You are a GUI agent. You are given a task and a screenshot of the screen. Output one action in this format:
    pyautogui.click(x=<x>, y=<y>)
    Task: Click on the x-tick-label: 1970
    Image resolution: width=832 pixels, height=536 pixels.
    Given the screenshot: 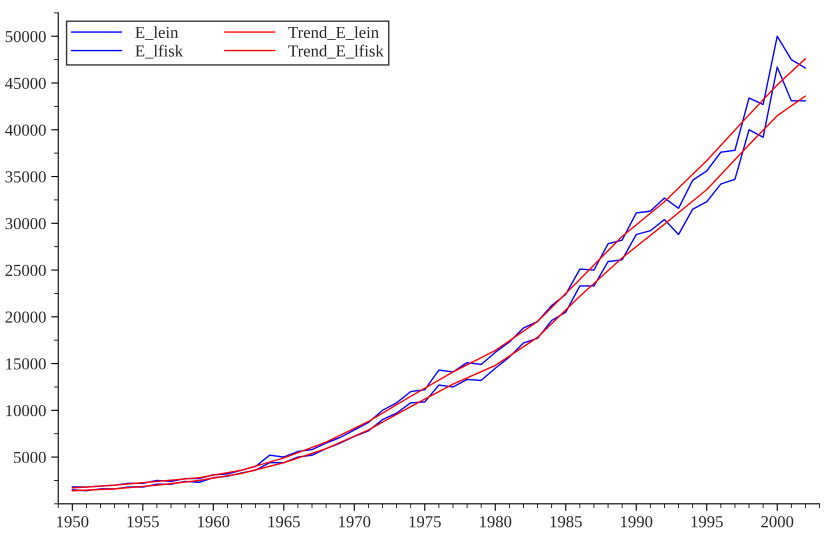 What is the action you would take?
    pyautogui.click(x=354, y=522)
    